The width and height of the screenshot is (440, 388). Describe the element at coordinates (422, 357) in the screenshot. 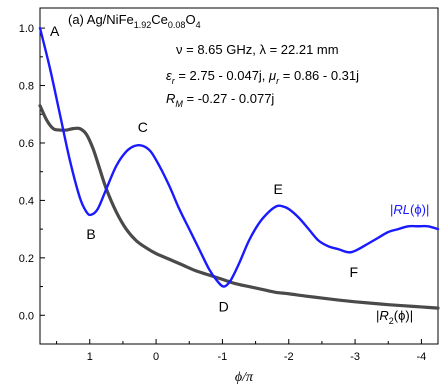

I see `x-tick-label-5: -4` at that location.